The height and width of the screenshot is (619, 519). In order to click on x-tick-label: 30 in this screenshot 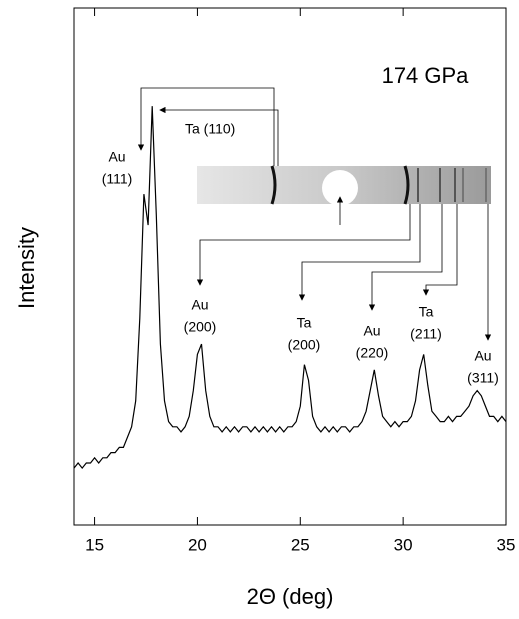, I will do `click(403, 544)`.